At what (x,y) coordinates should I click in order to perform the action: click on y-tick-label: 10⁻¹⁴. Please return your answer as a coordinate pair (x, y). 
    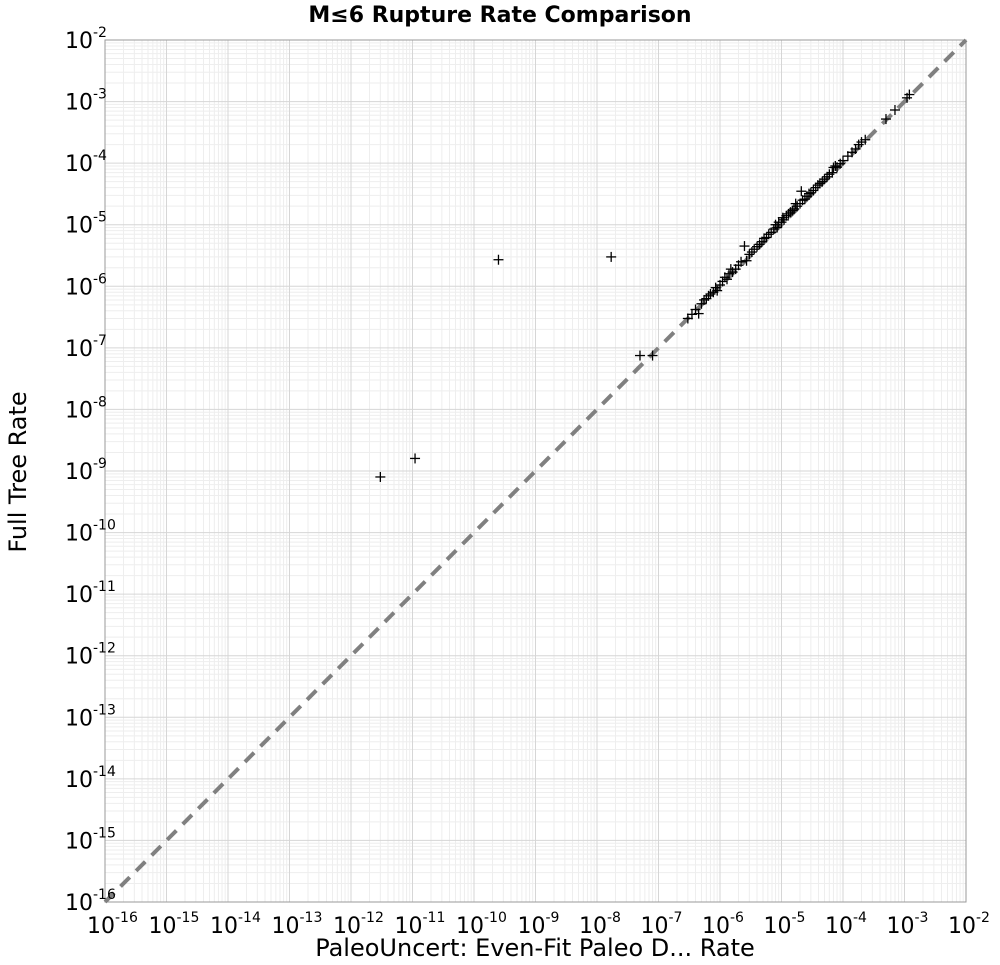
    Looking at the image, I should click on (90, 778).